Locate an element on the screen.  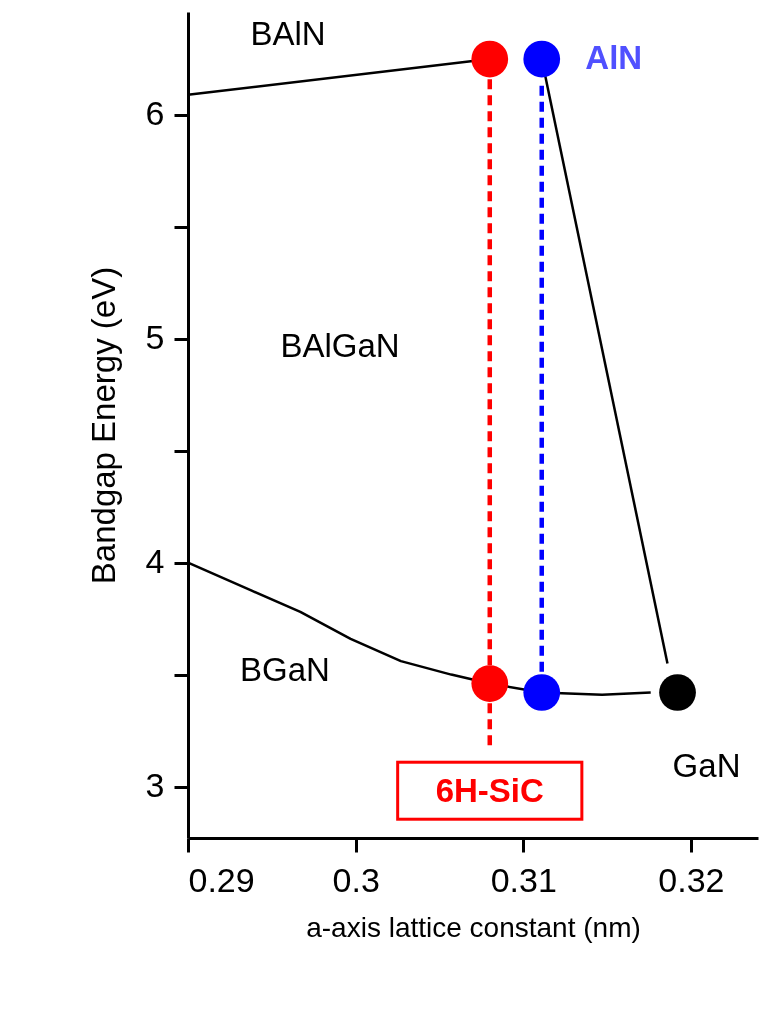
x-tick-label: 0.29 is located at coordinates (221, 879).